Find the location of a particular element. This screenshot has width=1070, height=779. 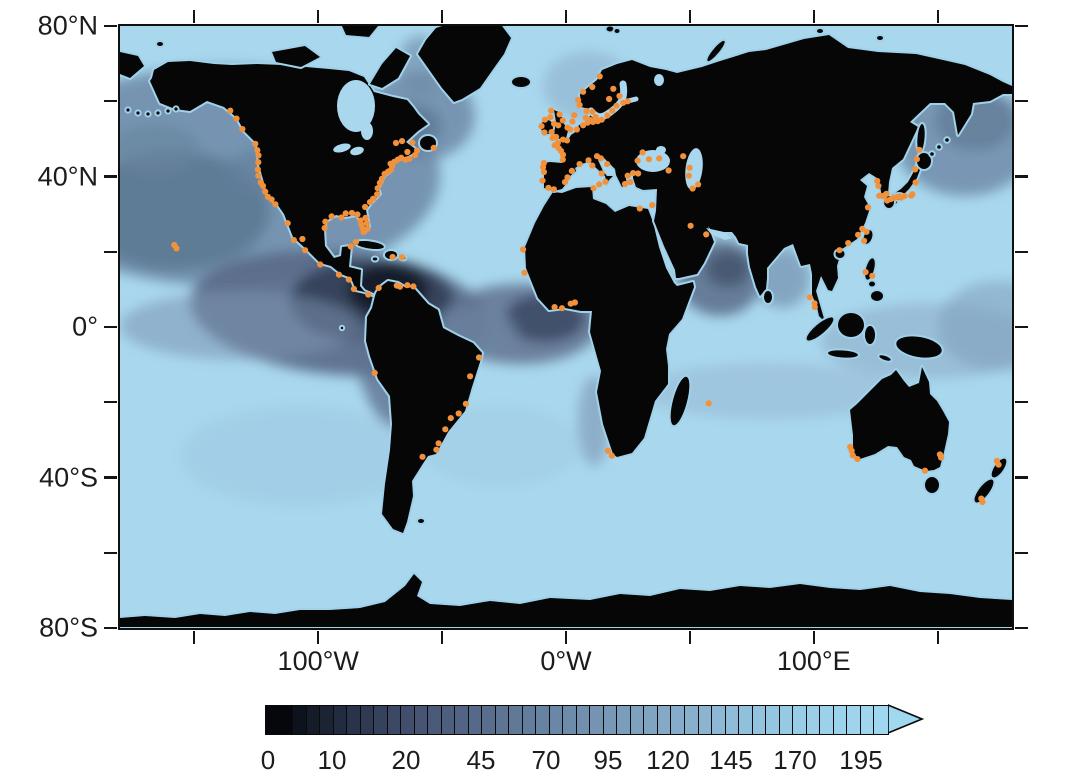

colorbar-tick-label: 145 is located at coordinates (731, 760).